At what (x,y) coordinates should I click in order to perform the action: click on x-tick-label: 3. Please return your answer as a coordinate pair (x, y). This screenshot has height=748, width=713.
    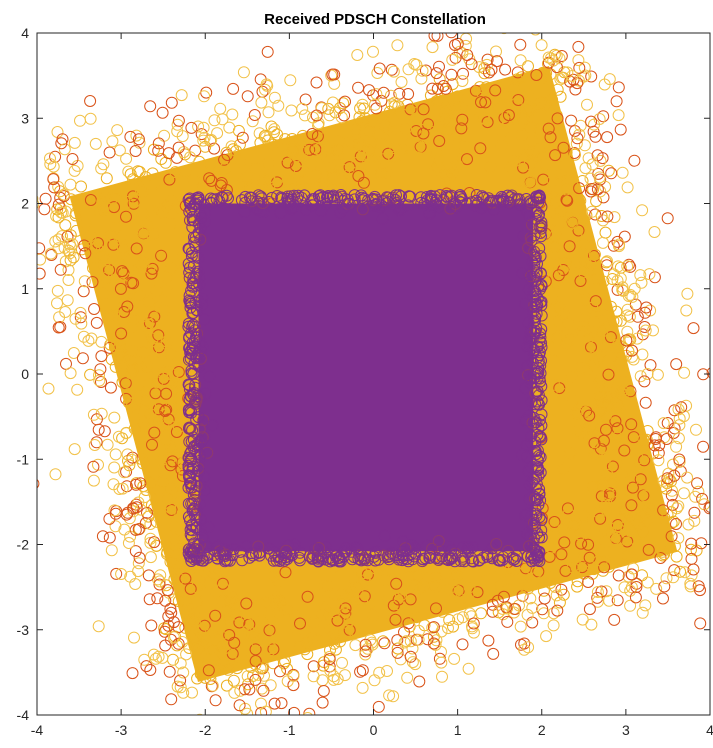
    Looking at the image, I should click on (626, 730).